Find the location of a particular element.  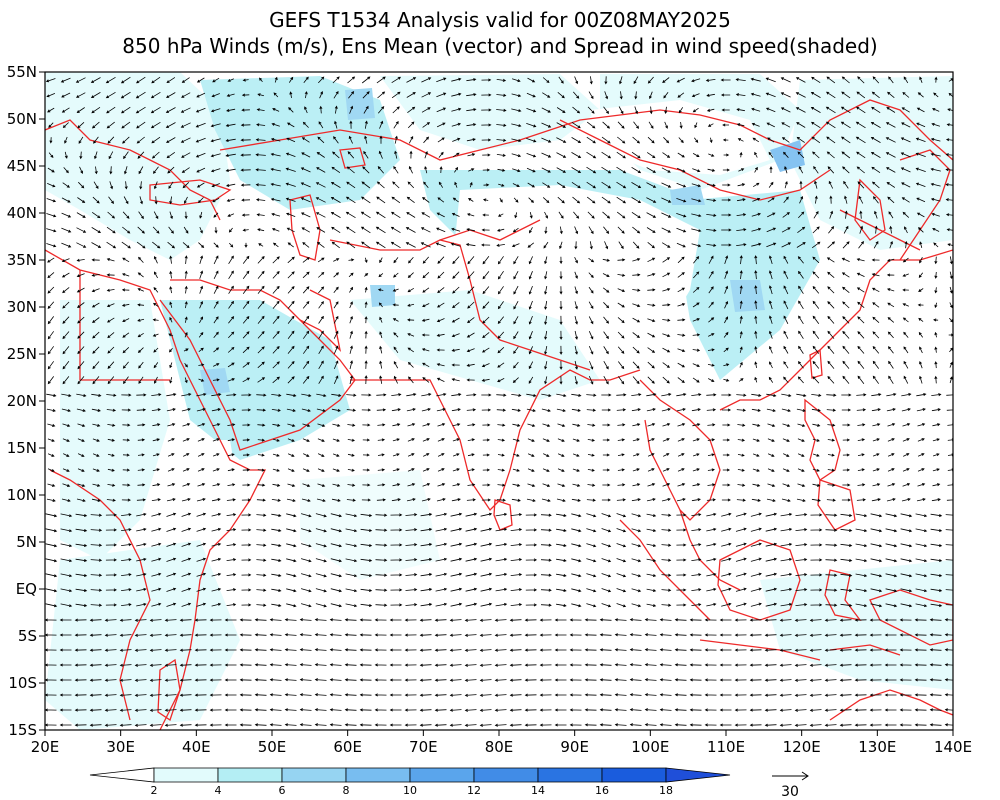

lon-label: 60E is located at coordinates (347, 747).